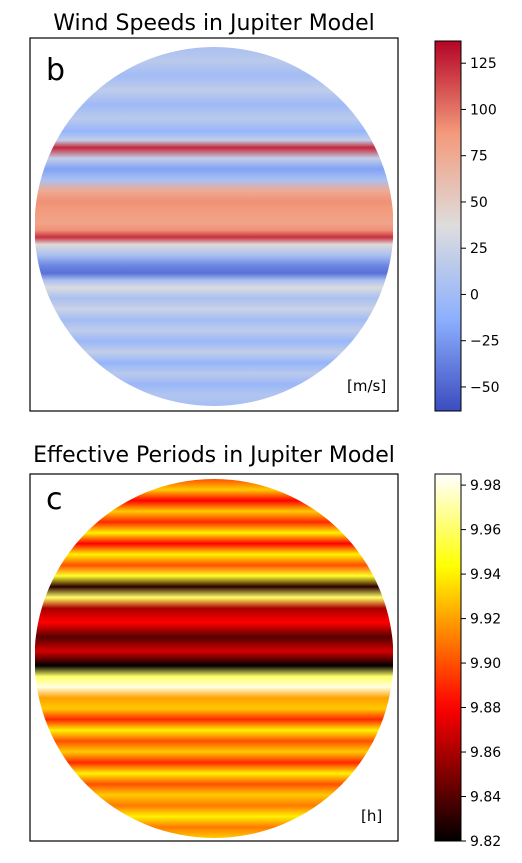  I want to click on colorbar-c-tick-label: 9.82, so click(485, 842).